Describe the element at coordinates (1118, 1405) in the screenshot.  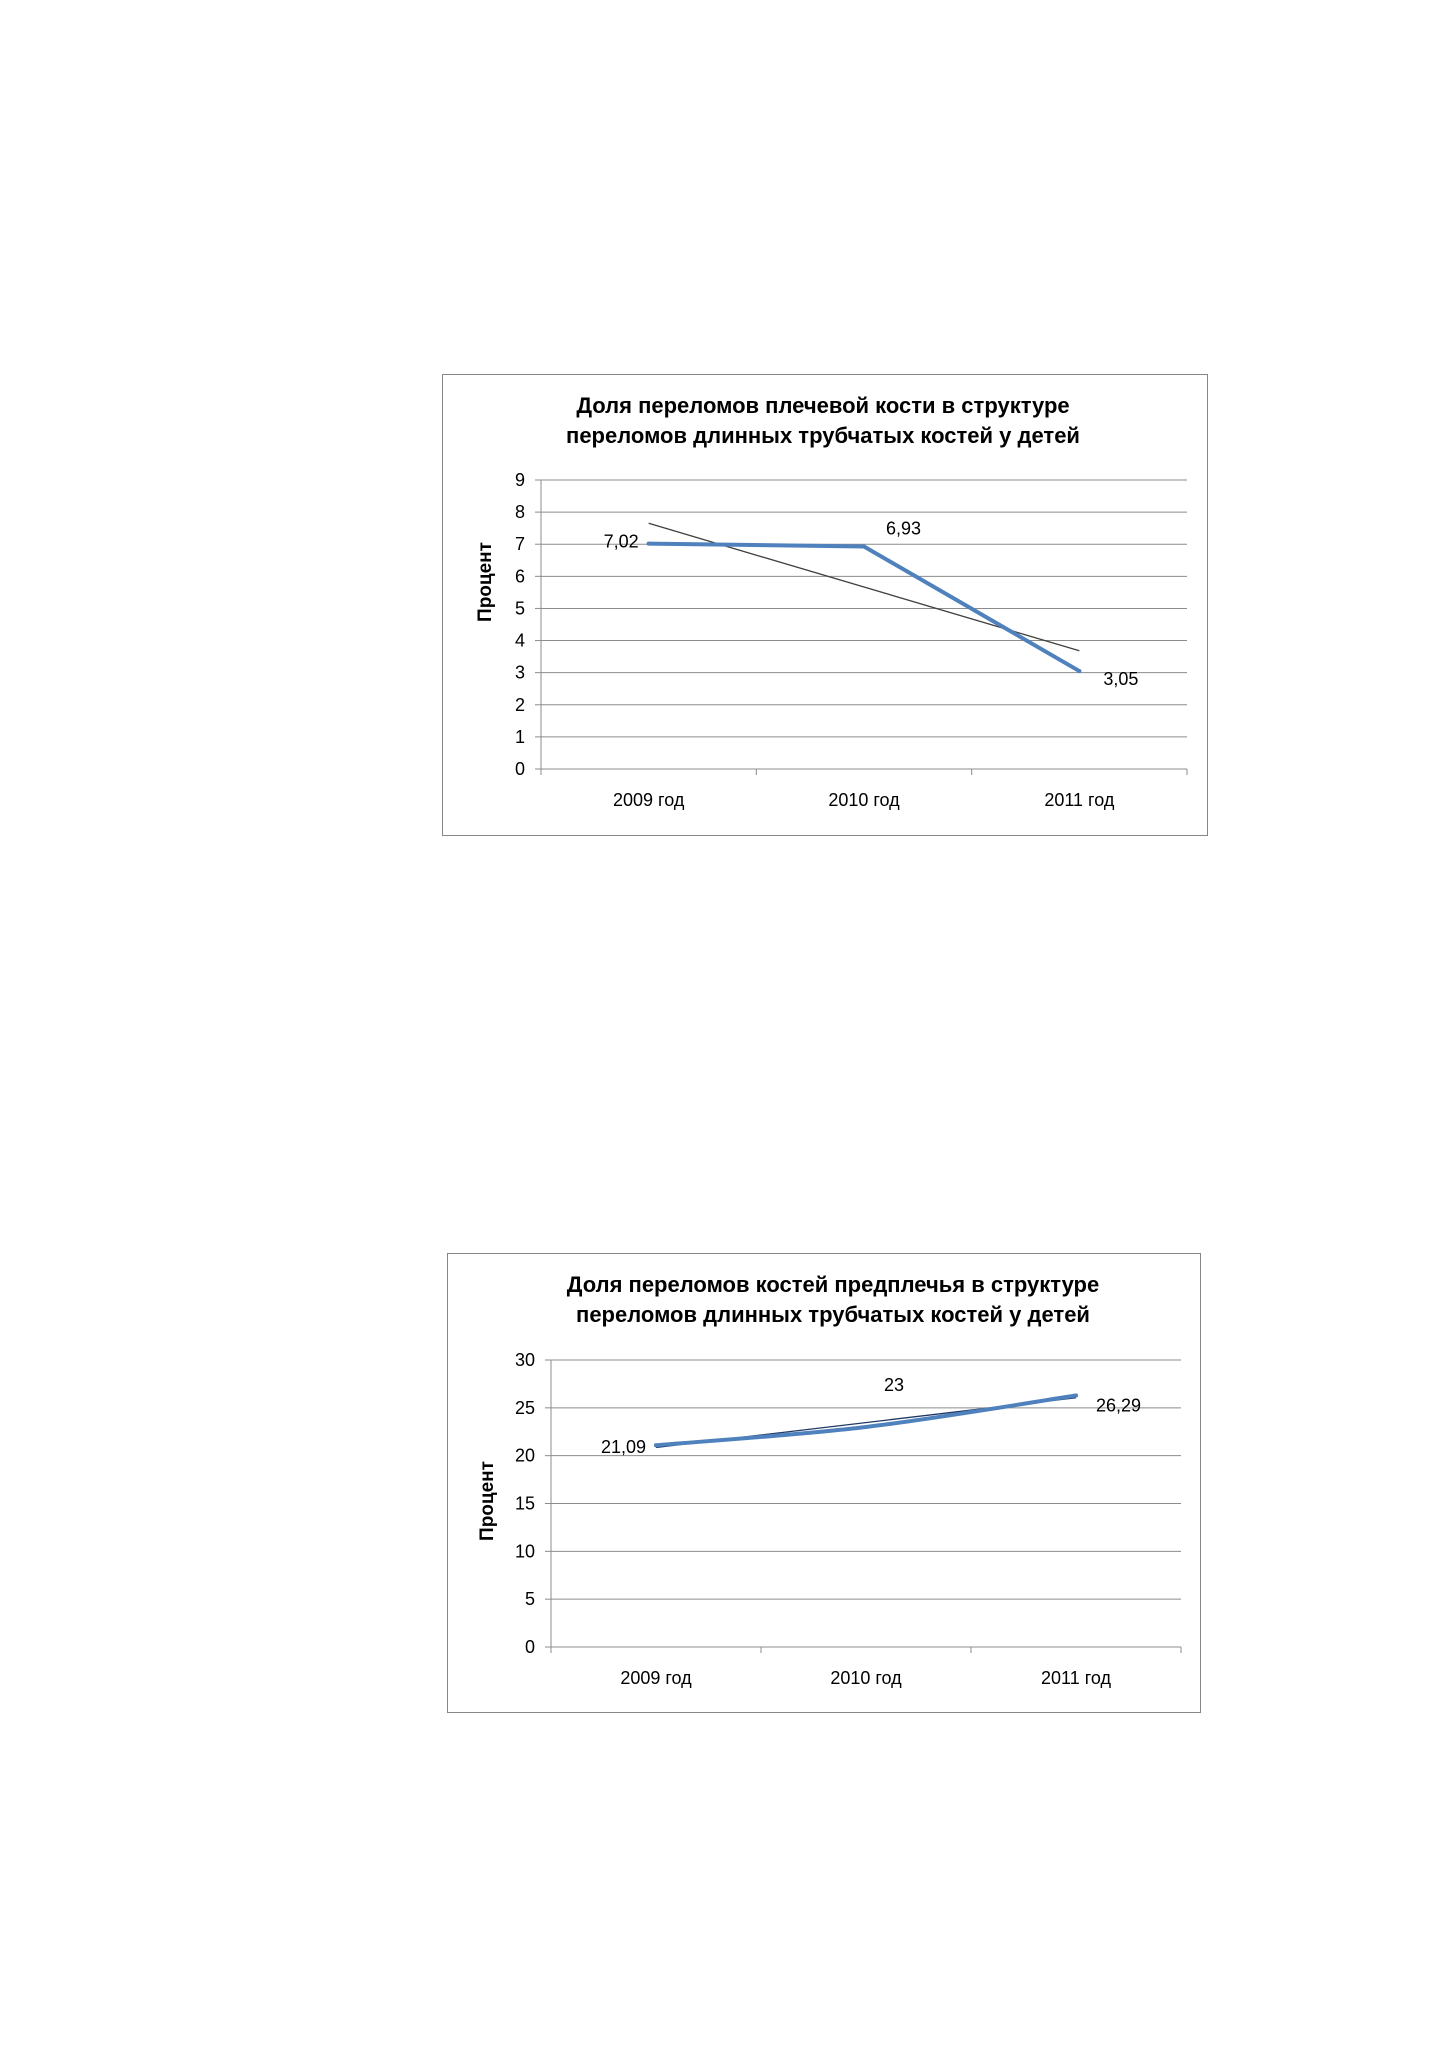
I see `data-label: 26,29` at that location.